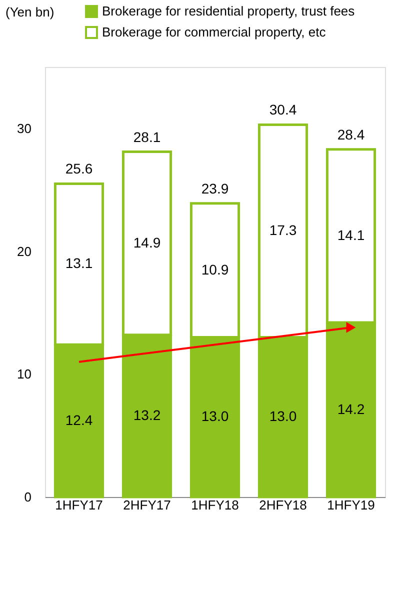  I want to click on y-tick-label: 0, so click(28, 497).